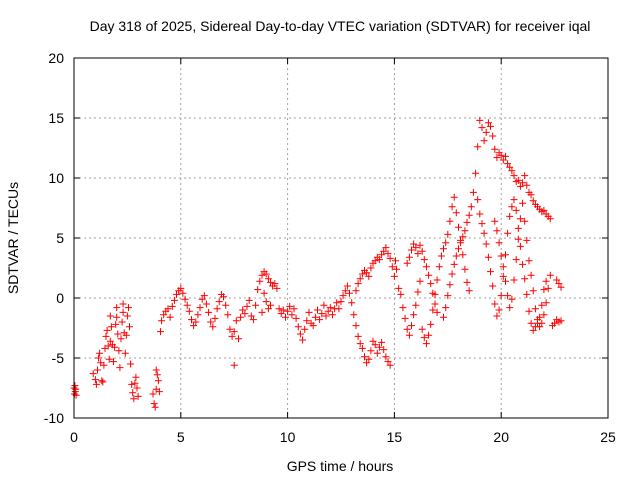  I want to click on y-tick-label: 15, so click(56, 118).